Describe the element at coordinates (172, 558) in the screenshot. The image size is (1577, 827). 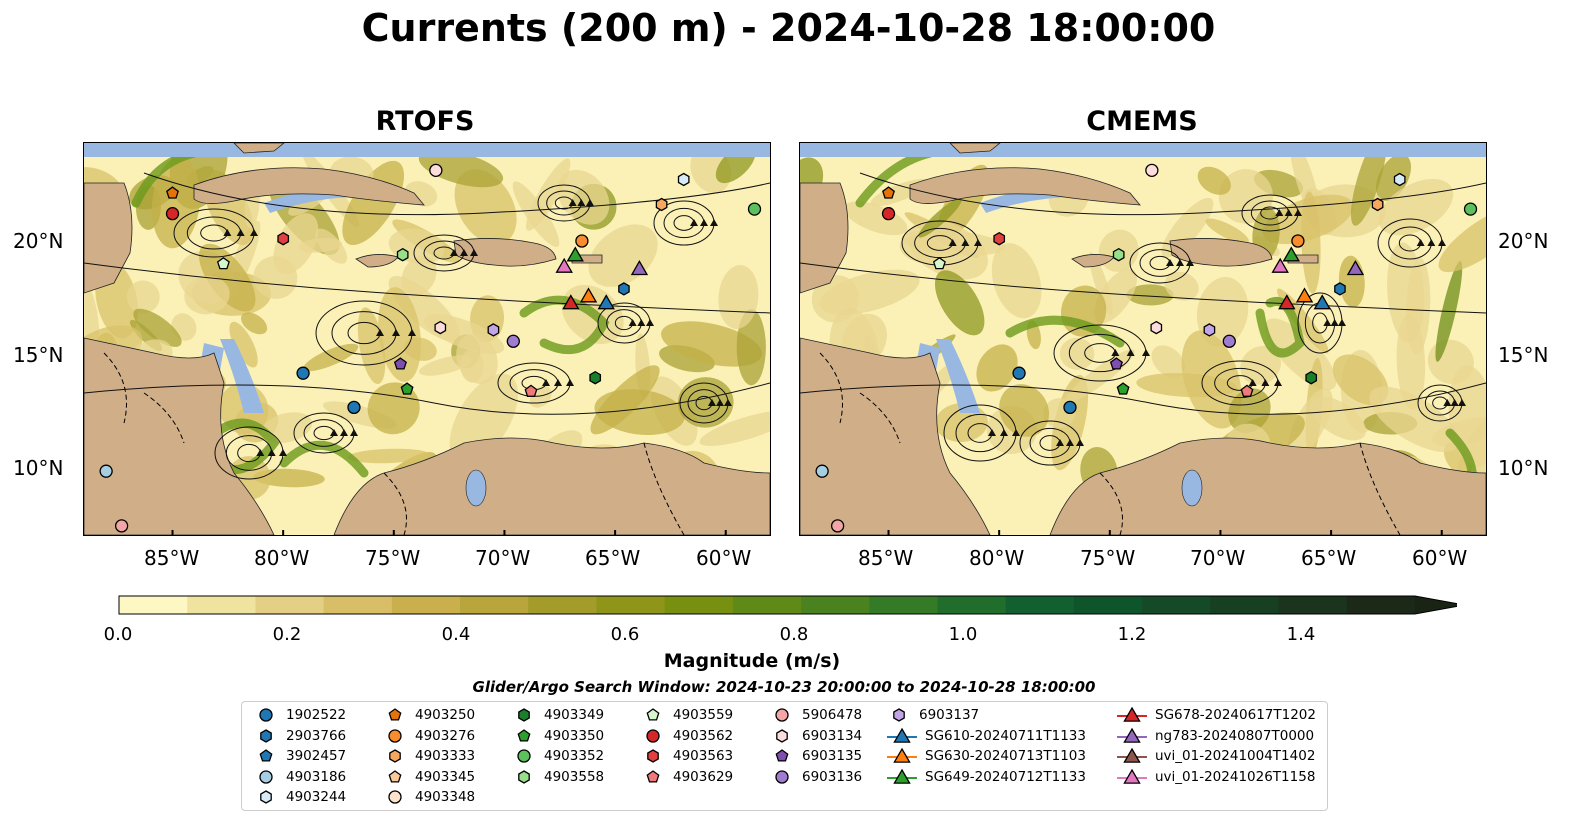
I see `lon-tick-label: 85°W` at that location.